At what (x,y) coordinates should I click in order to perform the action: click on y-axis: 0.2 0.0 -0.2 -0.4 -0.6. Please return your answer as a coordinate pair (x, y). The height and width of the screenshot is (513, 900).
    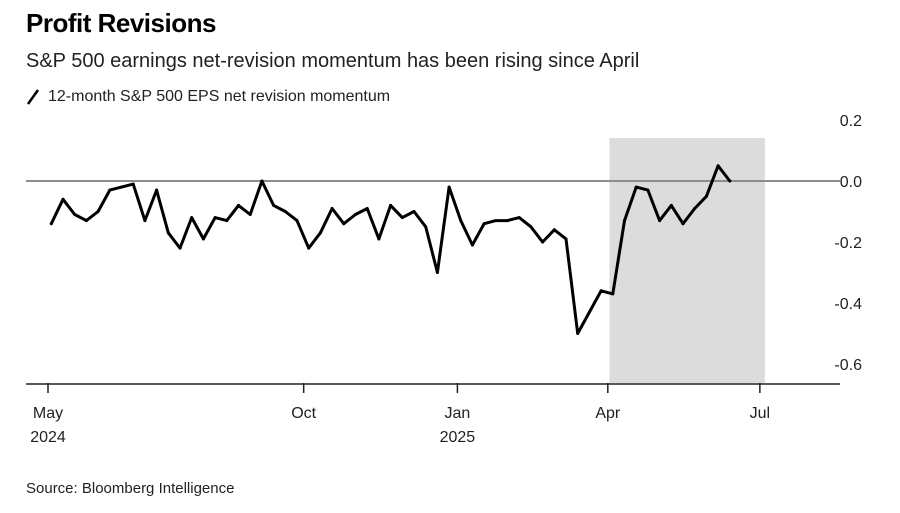
    Looking at the image, I should click on (848, 243).